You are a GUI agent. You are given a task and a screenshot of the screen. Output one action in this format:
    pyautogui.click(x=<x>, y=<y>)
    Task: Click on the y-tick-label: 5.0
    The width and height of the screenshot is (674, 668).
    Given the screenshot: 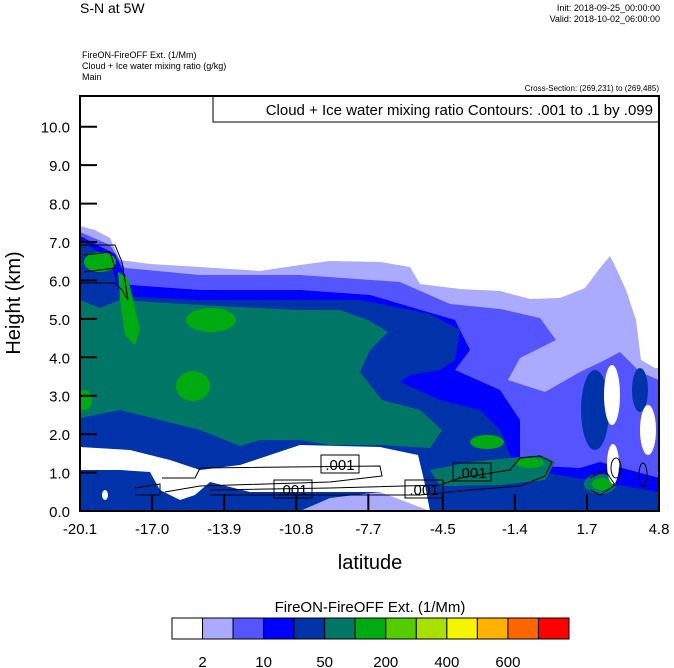 What is the action you would take?
    pyautogui.click(x=59, y=320)
    